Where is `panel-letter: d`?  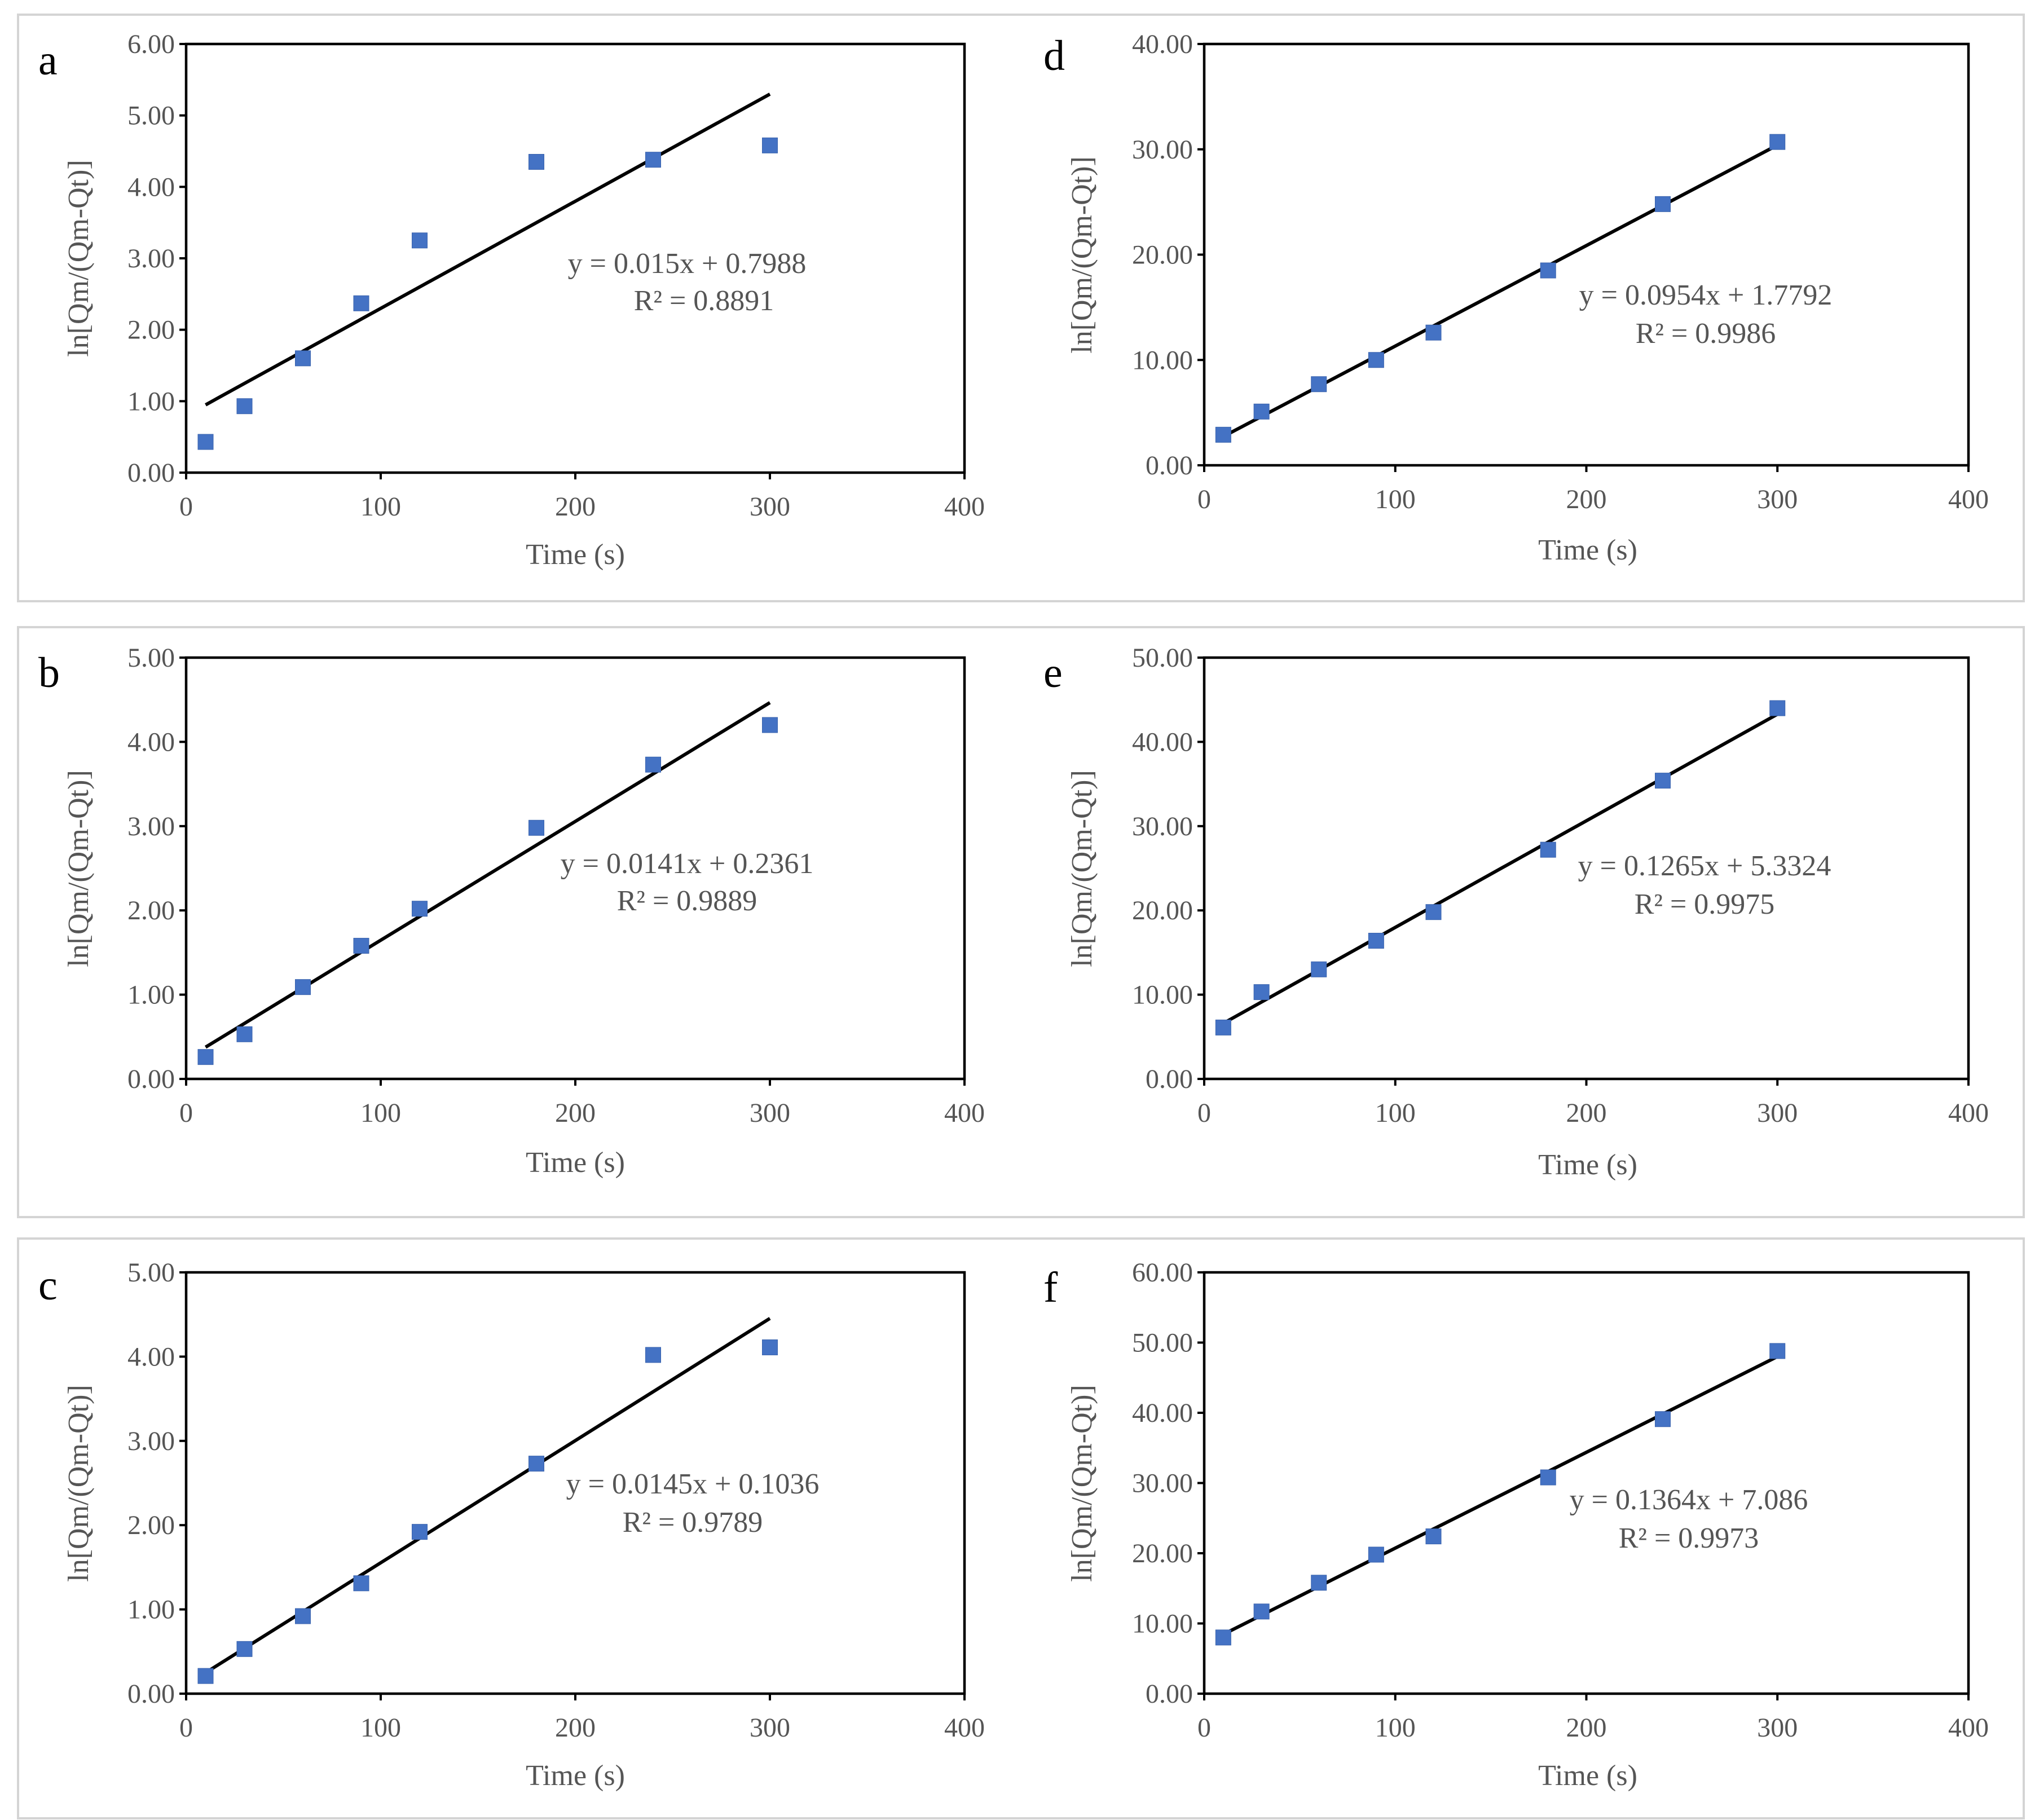
panel-letter: d is located at coordinates (1054, 56).